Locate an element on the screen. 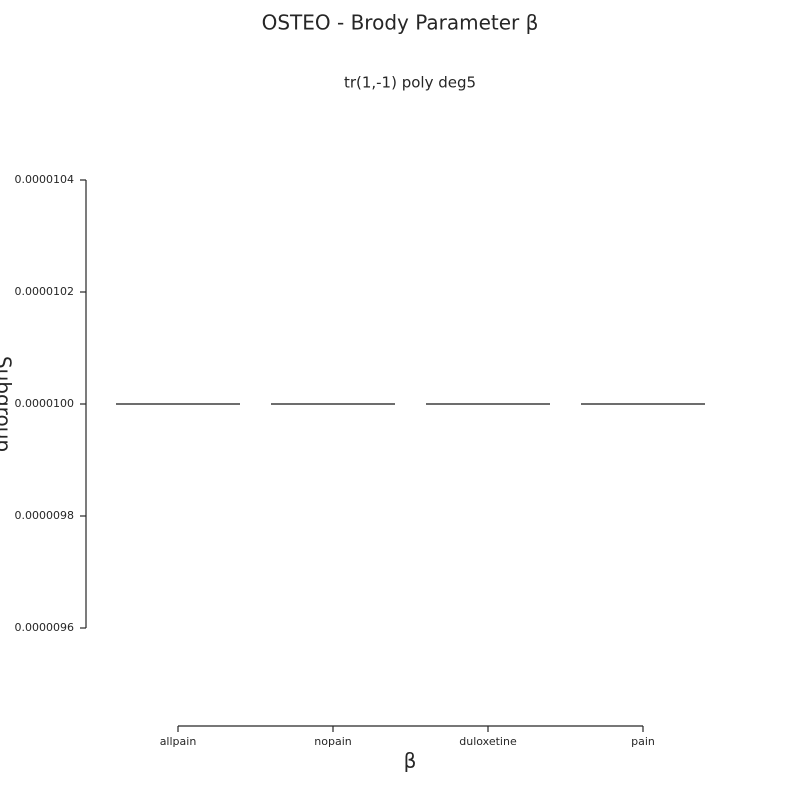 Image resolution: width=800 pixels, height=800 pixels. y-tick-label: 0.0000100 is located at coordinates (45, 403).